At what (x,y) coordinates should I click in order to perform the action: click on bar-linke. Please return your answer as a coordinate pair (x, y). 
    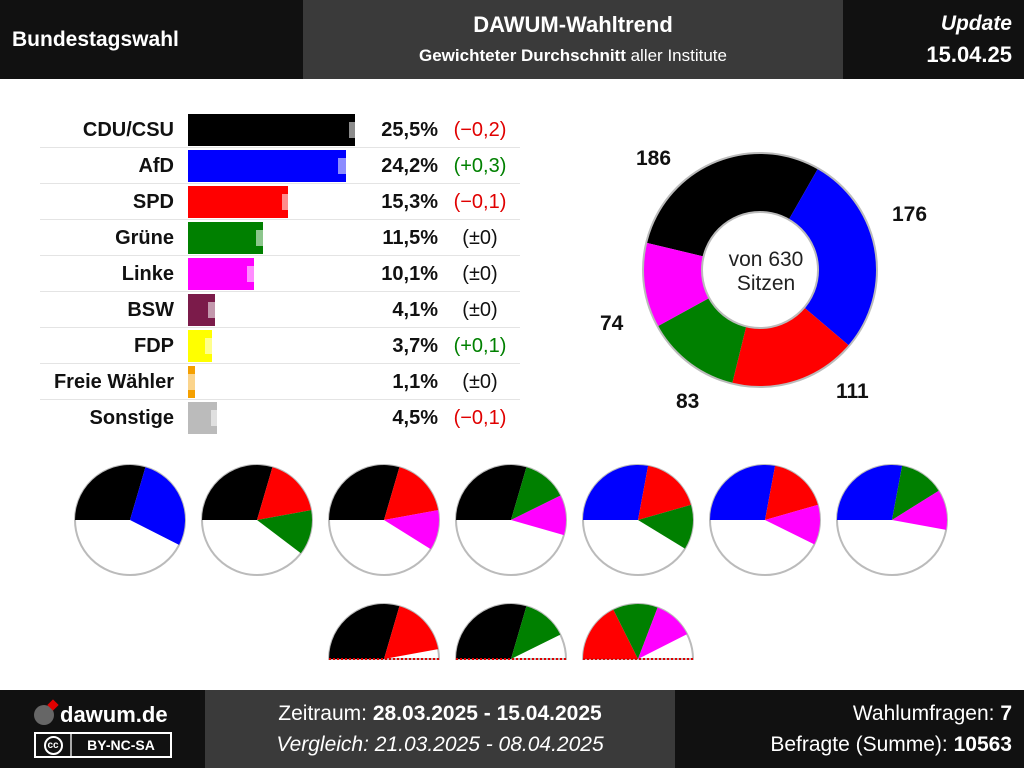
    Looking at the image, I should click on (221, 274).